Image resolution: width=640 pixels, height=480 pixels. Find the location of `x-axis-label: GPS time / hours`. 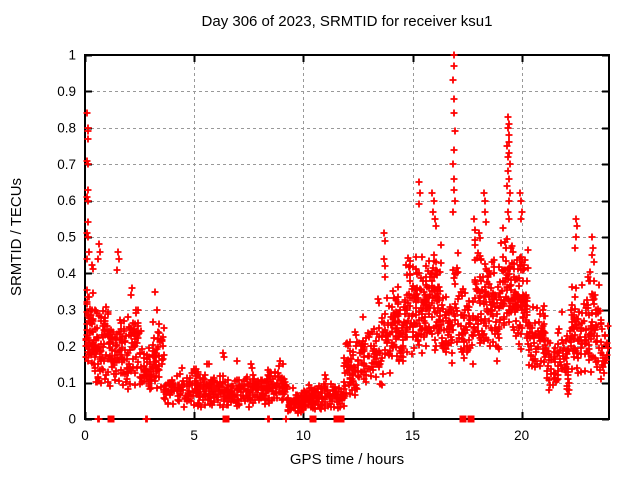

x-axis-label: GPS time / hours is located at coordinates (347, 459).